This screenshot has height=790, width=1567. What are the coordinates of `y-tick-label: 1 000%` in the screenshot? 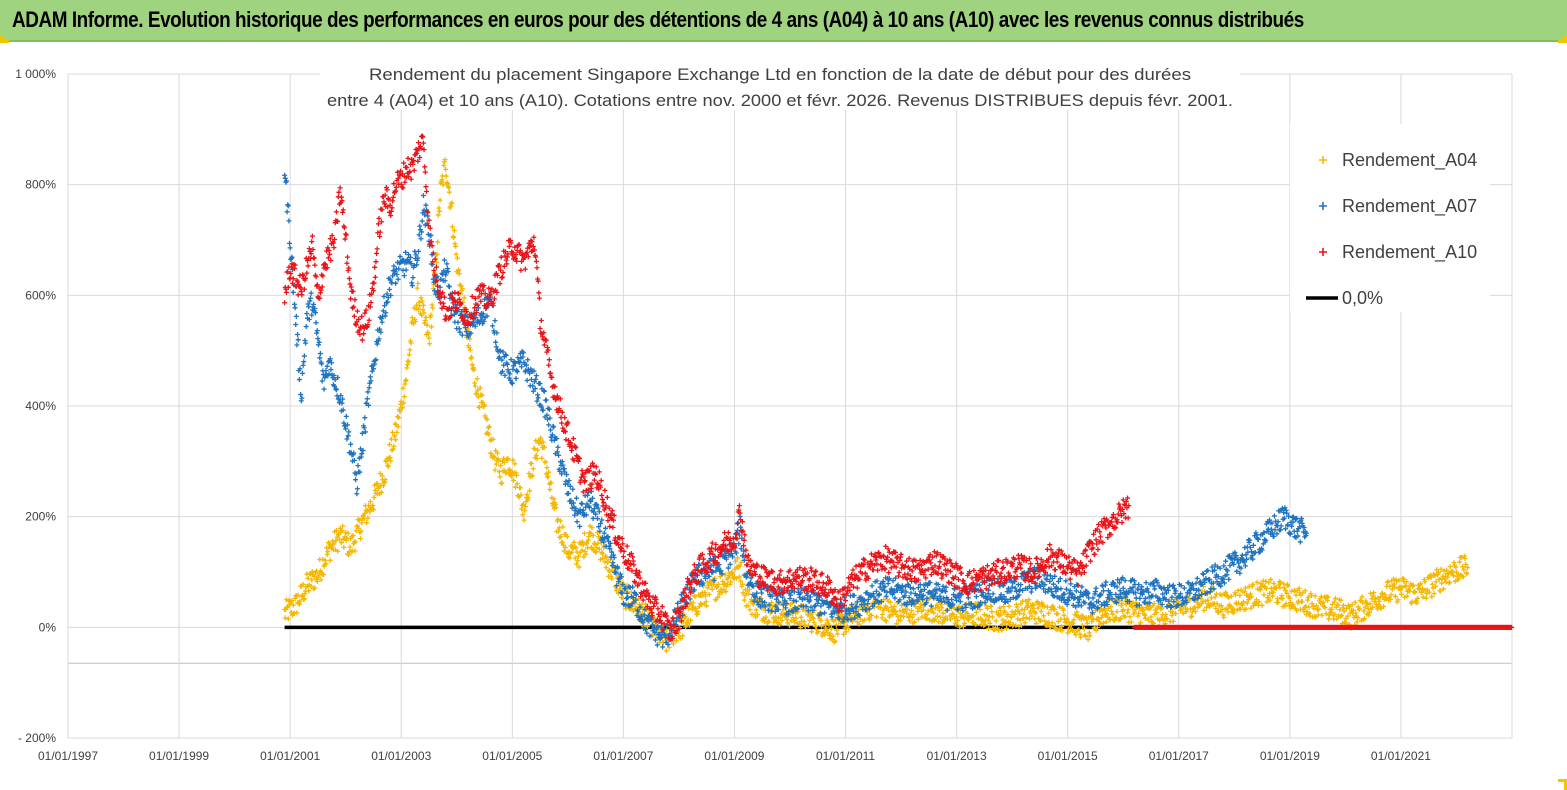 It's located at (35, 74).